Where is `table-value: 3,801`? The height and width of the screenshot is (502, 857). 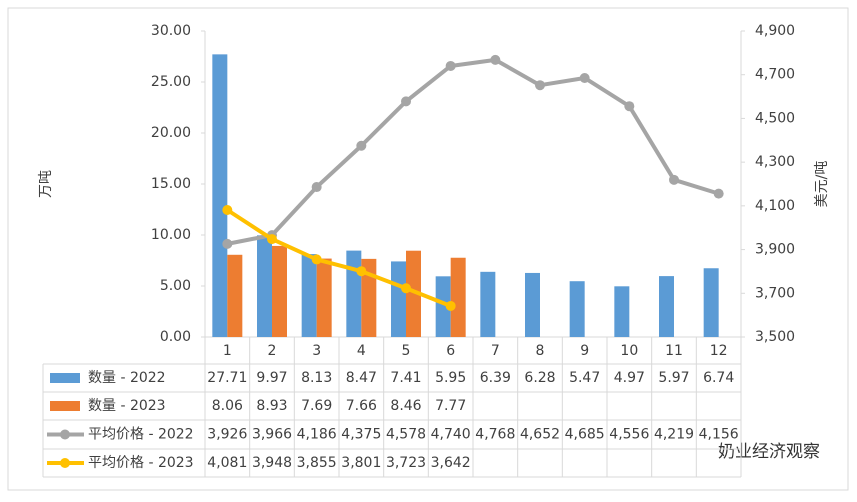
table-value: 3,801 is located at coordinates (361, 463).